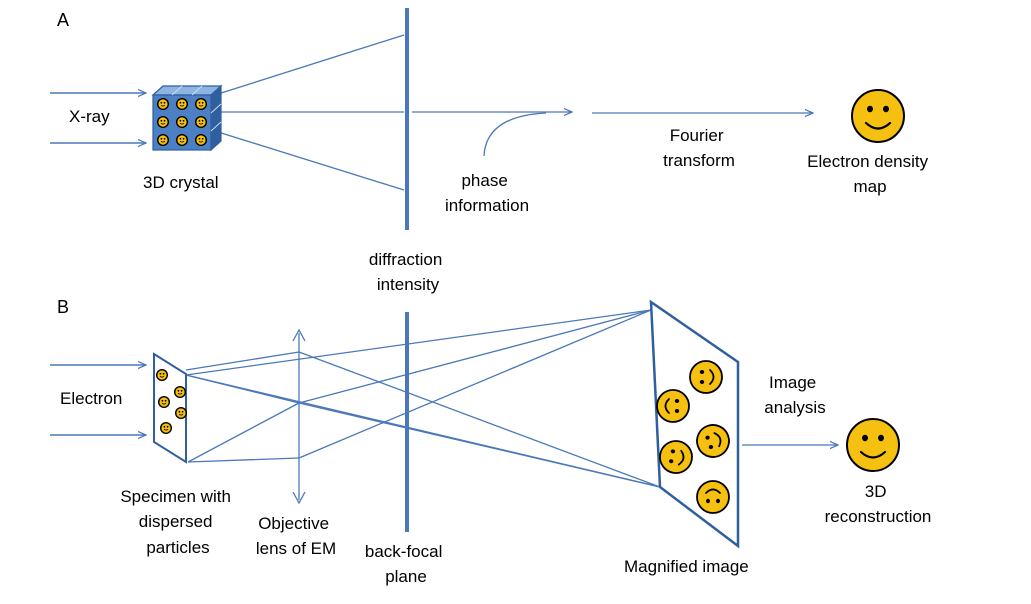  Describe the element at coordinates (63, 307) in the screenshot. I see `panel-b-letter: B` at that location.